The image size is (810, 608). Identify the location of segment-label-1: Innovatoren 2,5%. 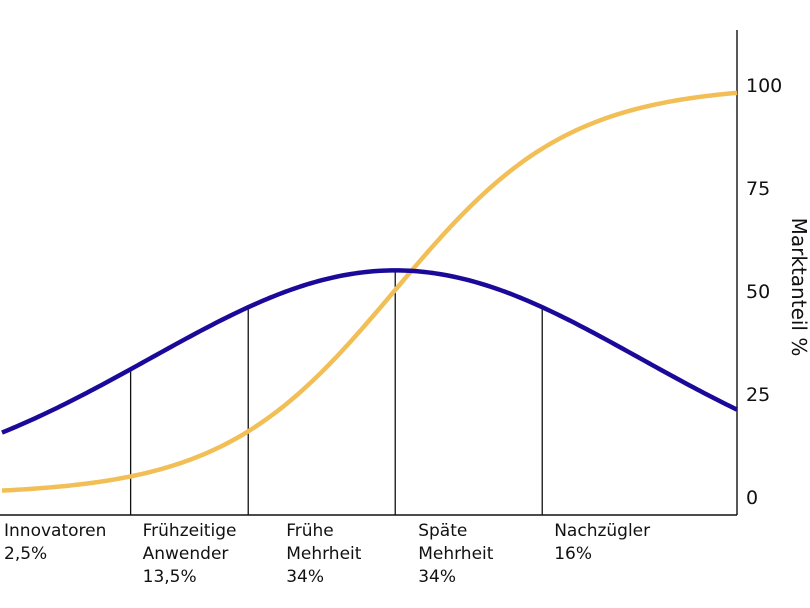
(55, 542).